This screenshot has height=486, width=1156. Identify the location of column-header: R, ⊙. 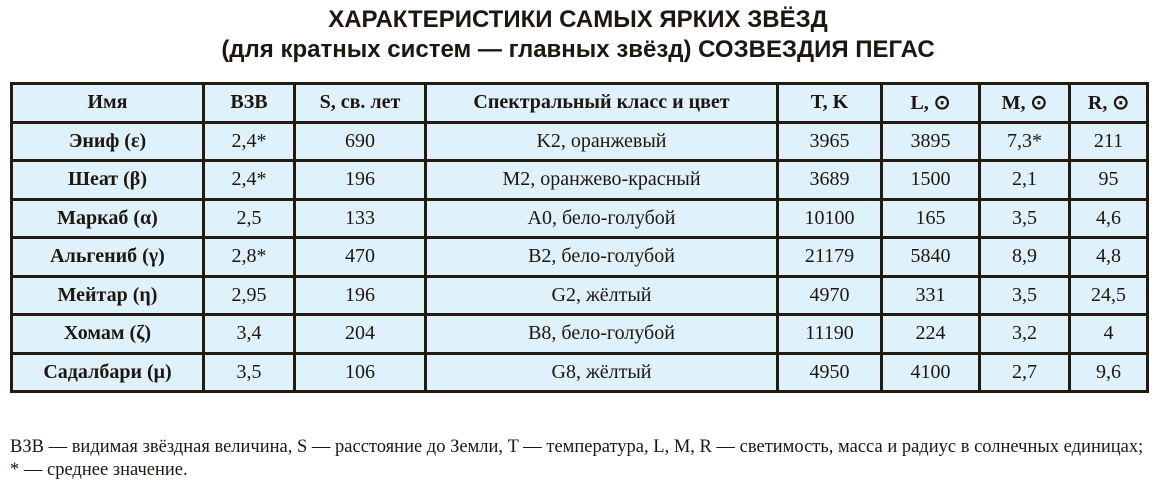
(1108, 103).